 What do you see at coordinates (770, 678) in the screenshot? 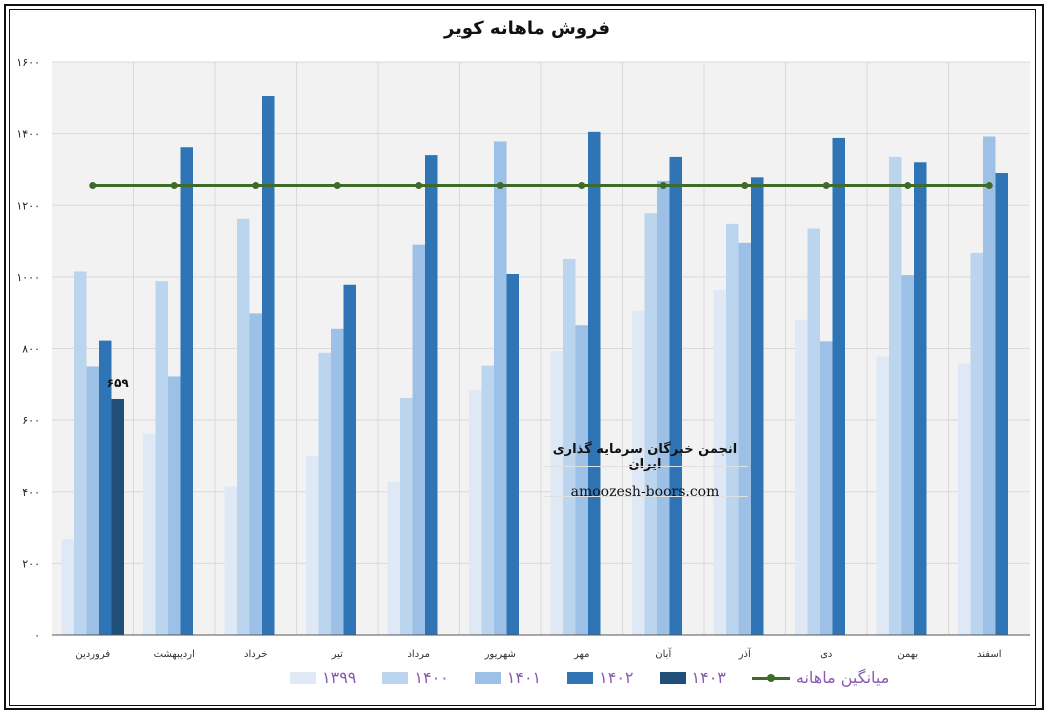
I see `legend-line-average` at bounding box center [770, 678].